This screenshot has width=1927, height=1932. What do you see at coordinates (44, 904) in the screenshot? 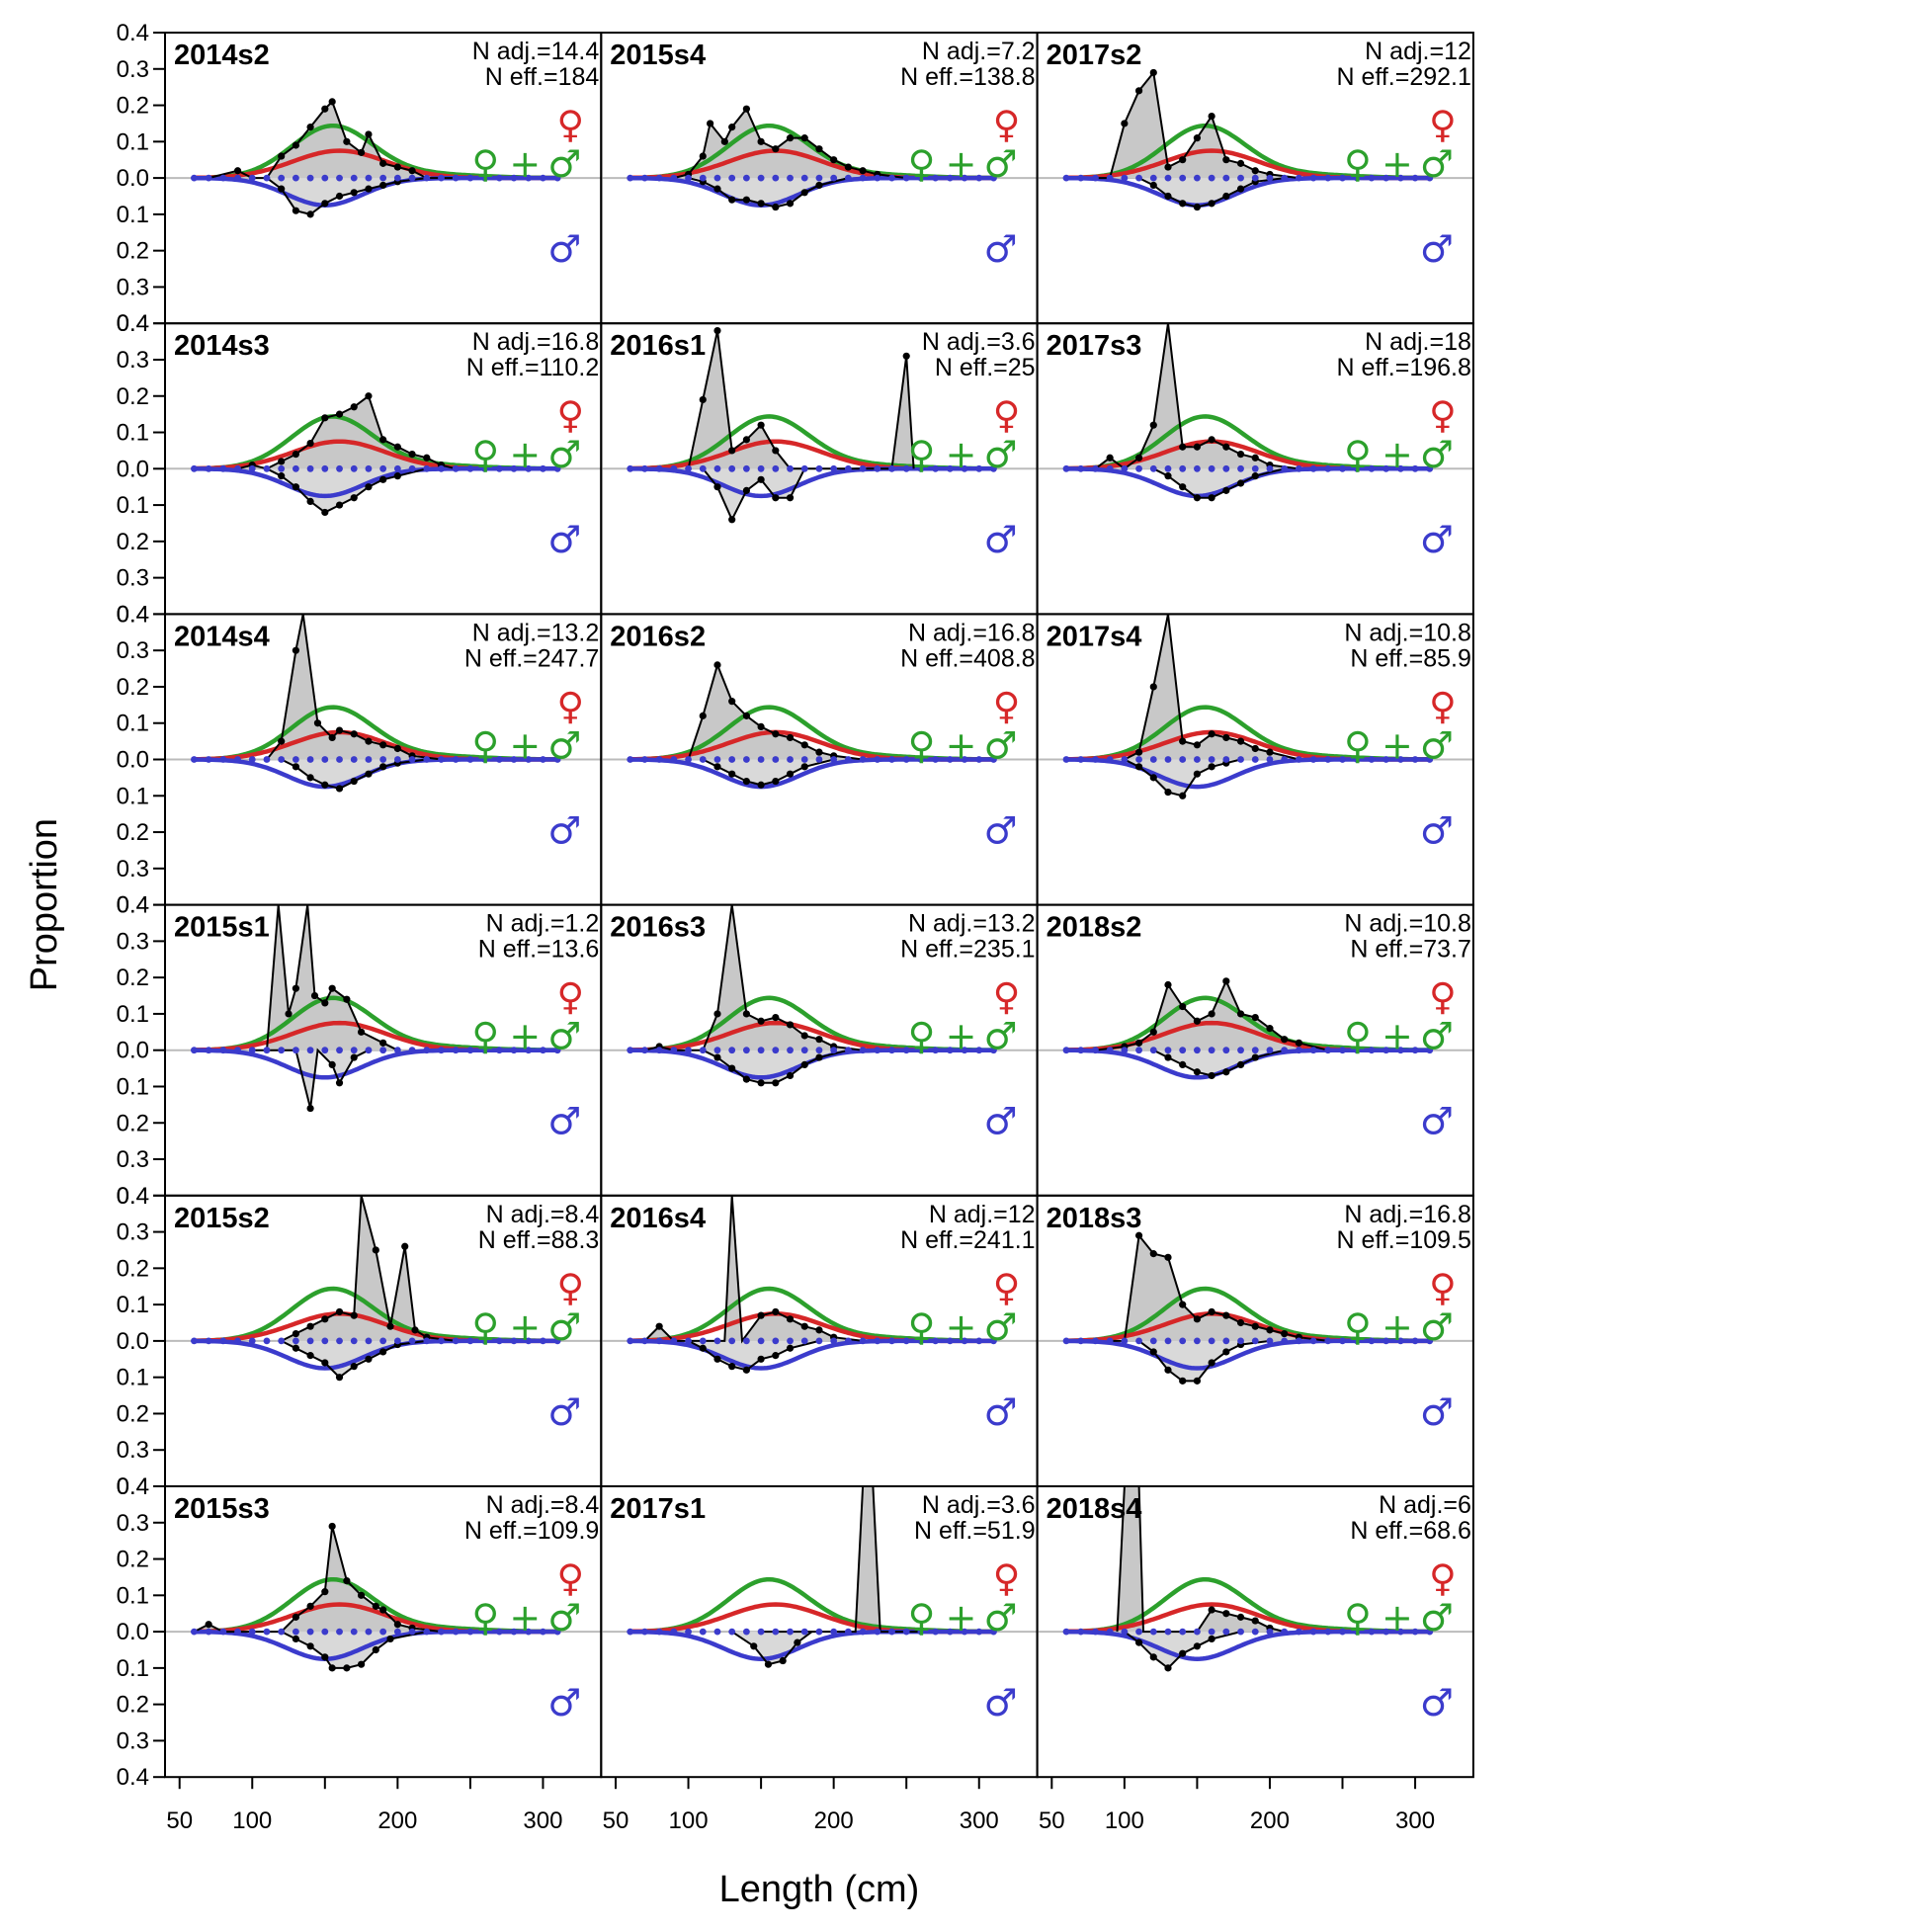
I see `y-axis-title: Proportion` at bounding box center [44, 904].